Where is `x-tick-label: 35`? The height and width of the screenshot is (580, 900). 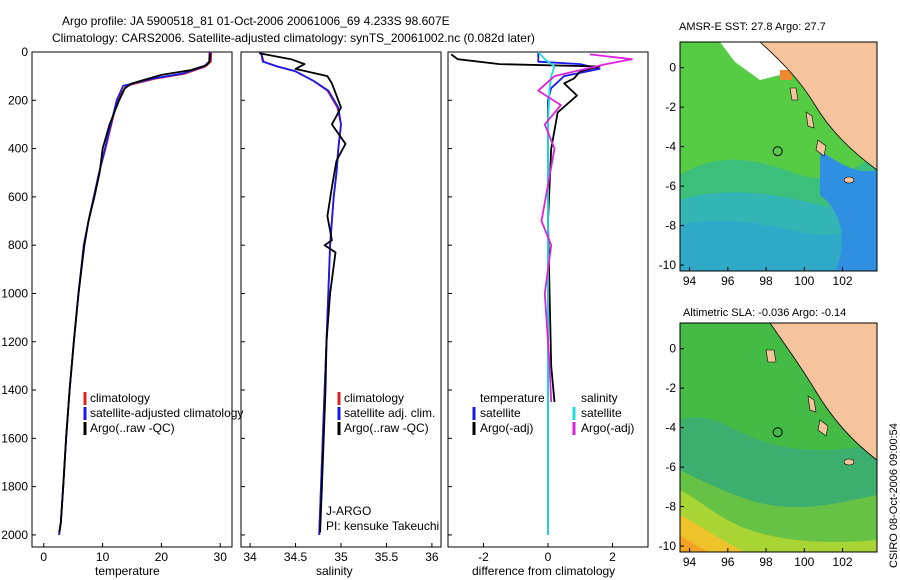 x-tick-label: 35 is located at coordinates (341, 557).